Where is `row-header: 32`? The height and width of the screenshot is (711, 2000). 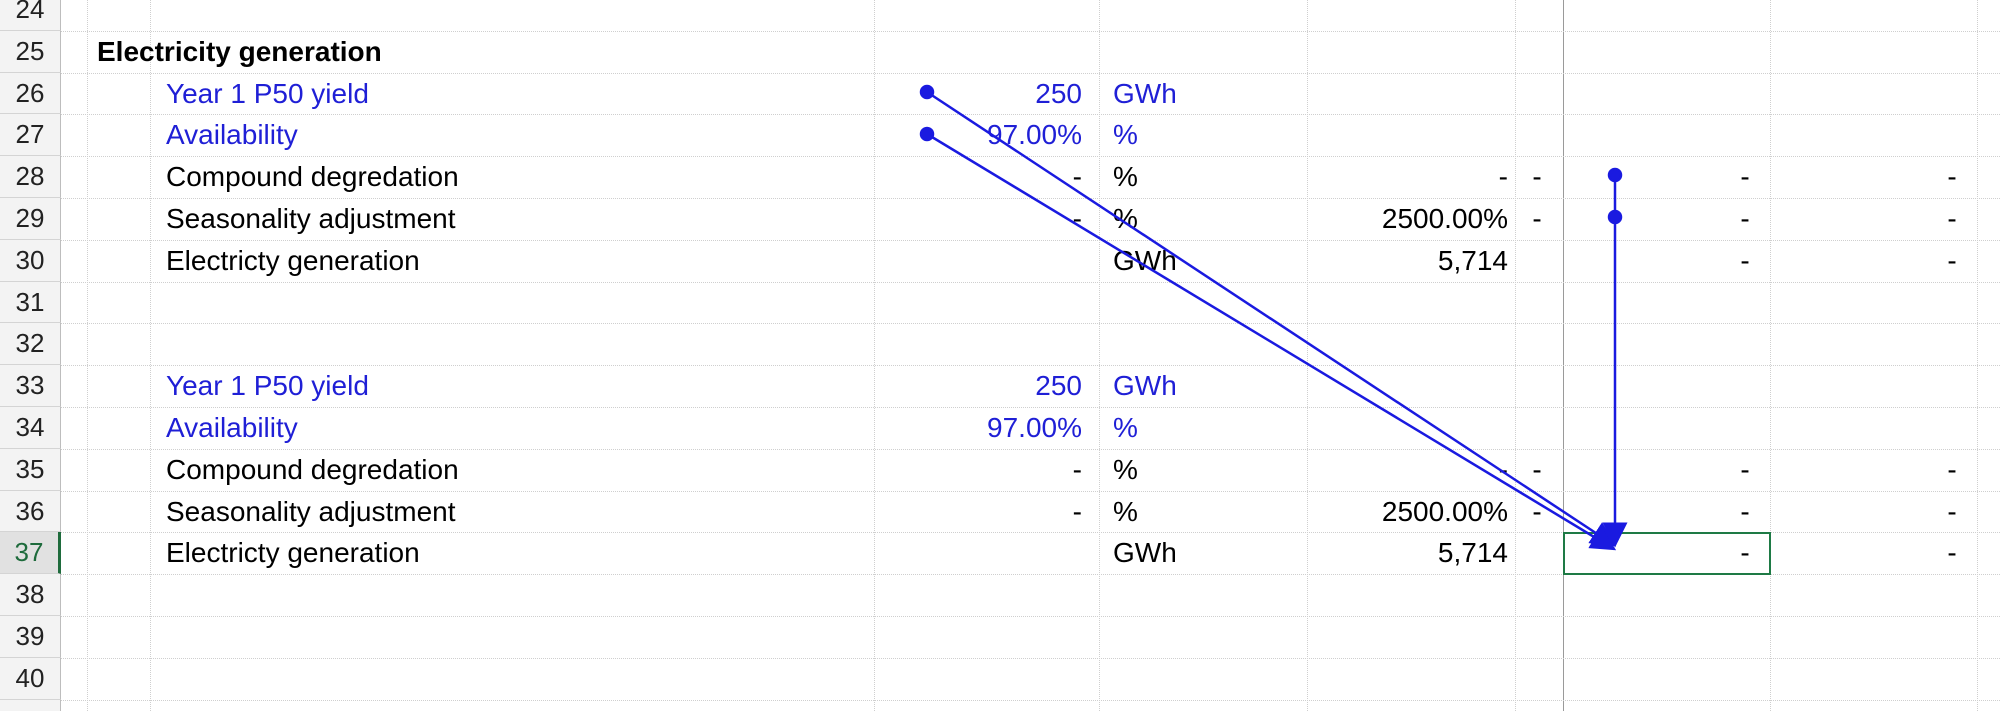 row-header: 32 is located at coordinates (30, 344).